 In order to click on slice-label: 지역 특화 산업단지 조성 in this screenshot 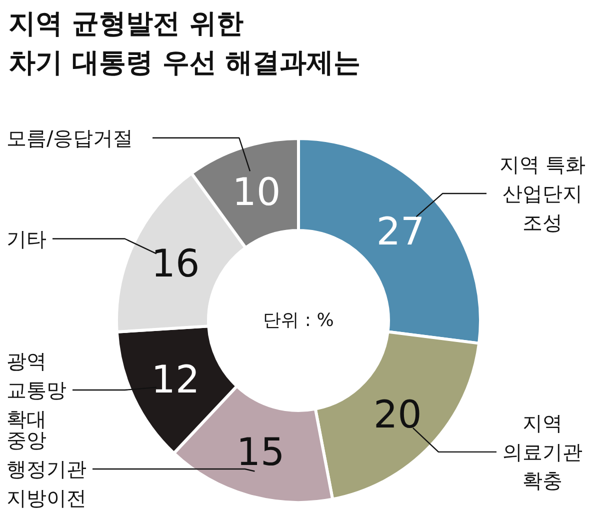, I will do `click(542, 193)`.